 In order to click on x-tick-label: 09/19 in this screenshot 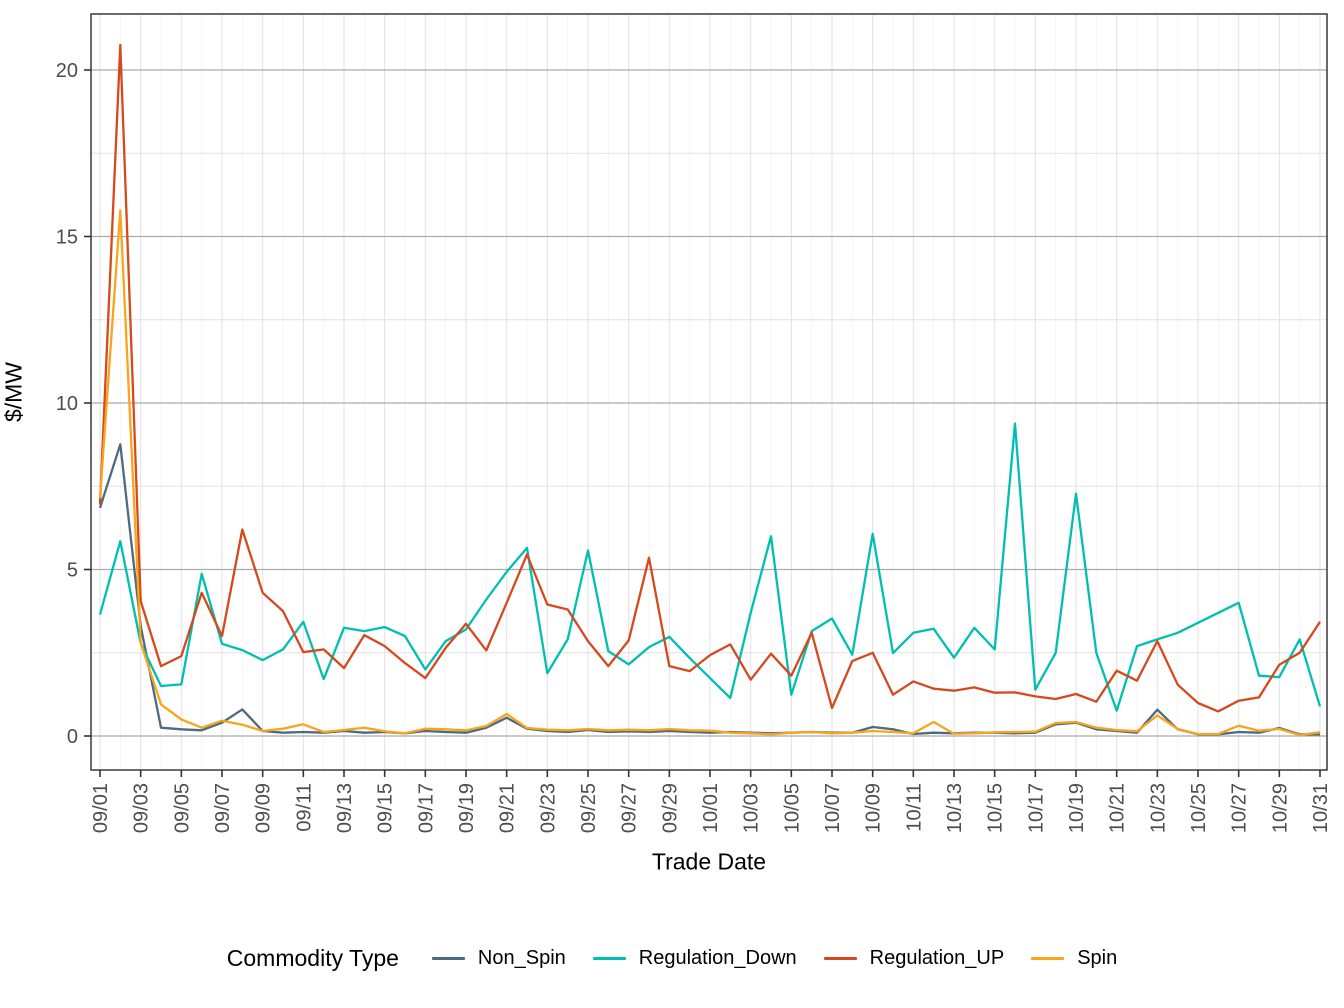, I will do `click(467, 808)`.